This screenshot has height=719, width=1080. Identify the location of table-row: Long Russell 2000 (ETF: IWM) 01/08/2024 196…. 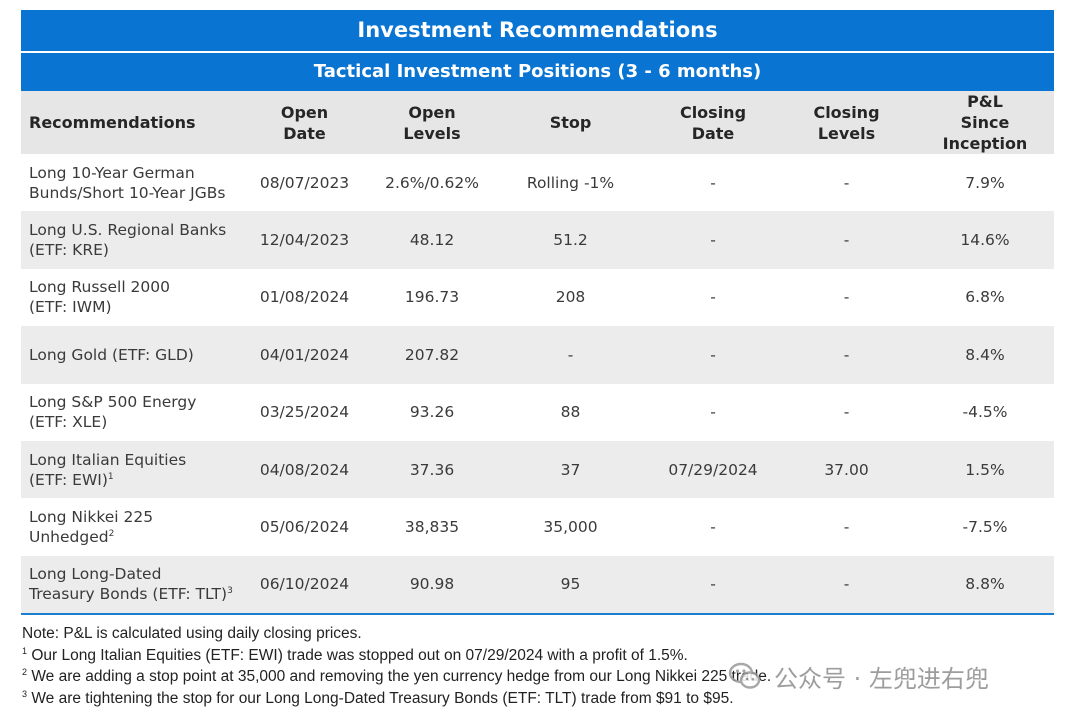
(537, 297).